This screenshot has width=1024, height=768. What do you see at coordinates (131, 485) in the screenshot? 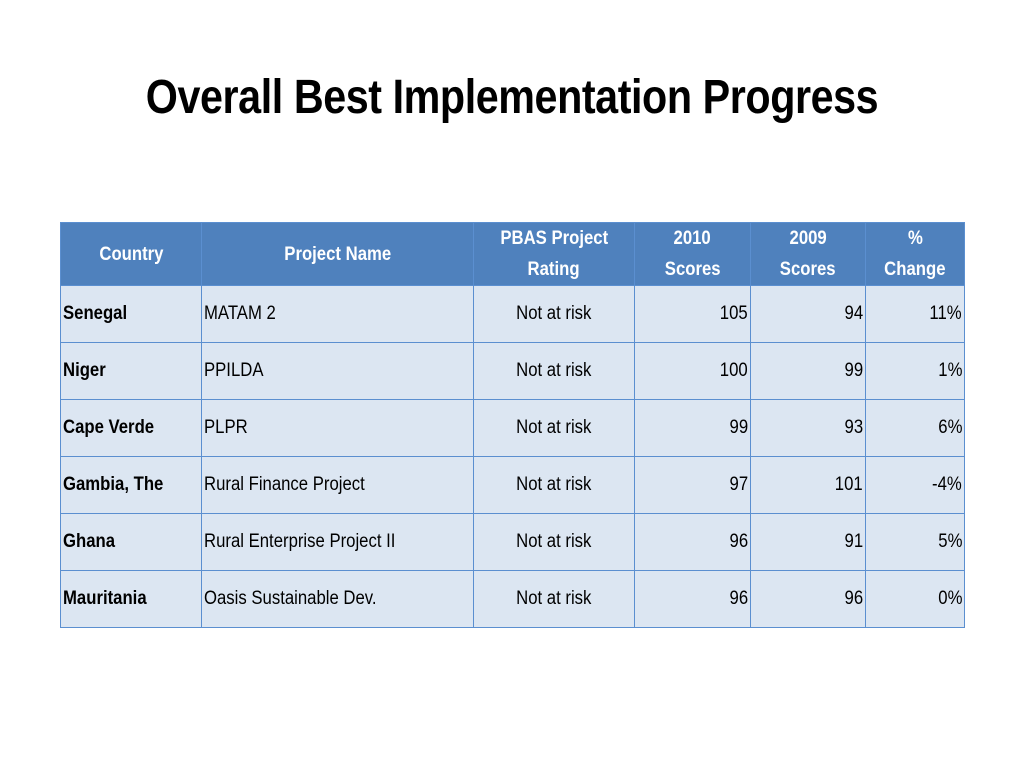
I see `cell-country: Gambia, The` at bounding box center [131, 485].